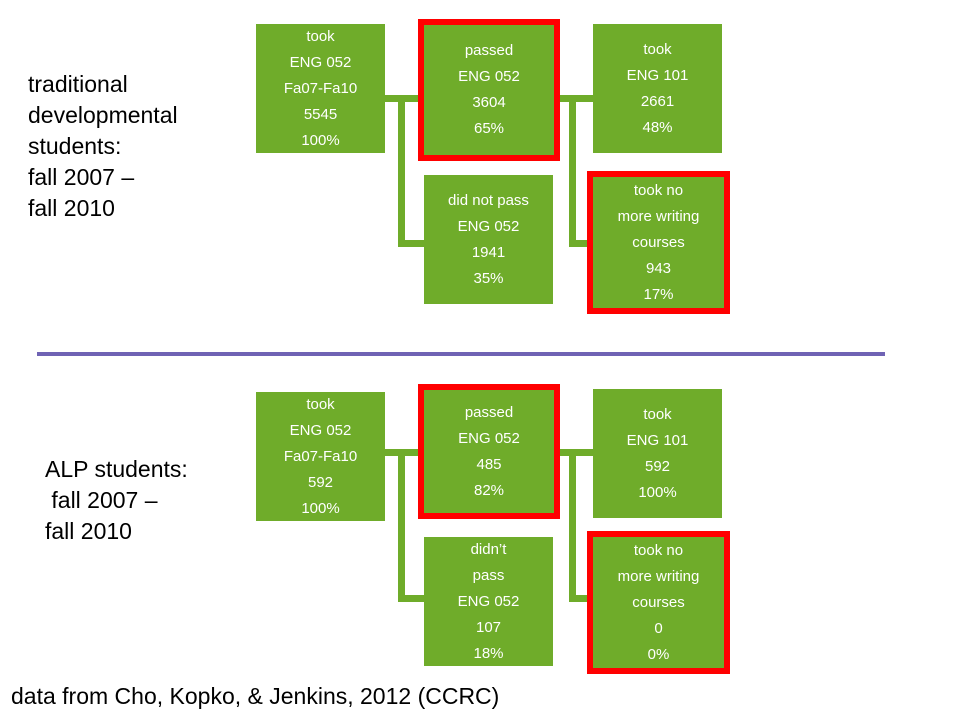 The image size is (960, 720). I want to click on no-more-writing-box: took no more writing courses 0 0%, so click(658, 602).